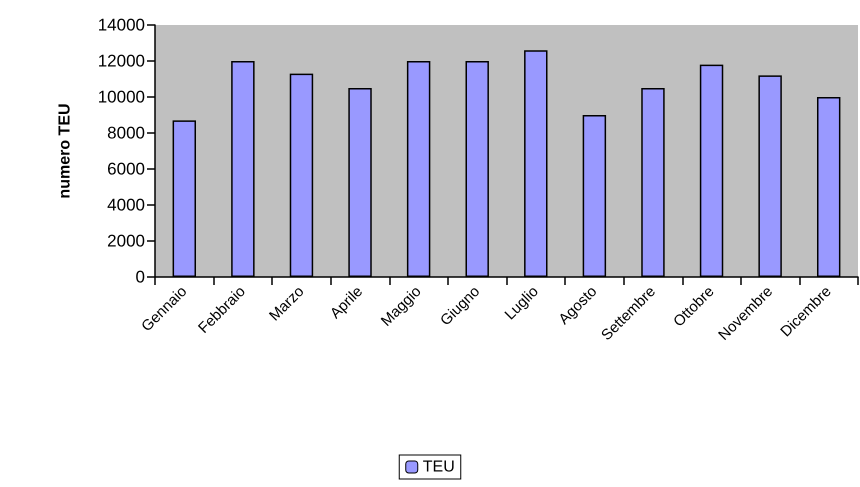 The height and width of the screenshot is (487, 860). I want to click on y-tick-label: 12000, so click(121, 61).